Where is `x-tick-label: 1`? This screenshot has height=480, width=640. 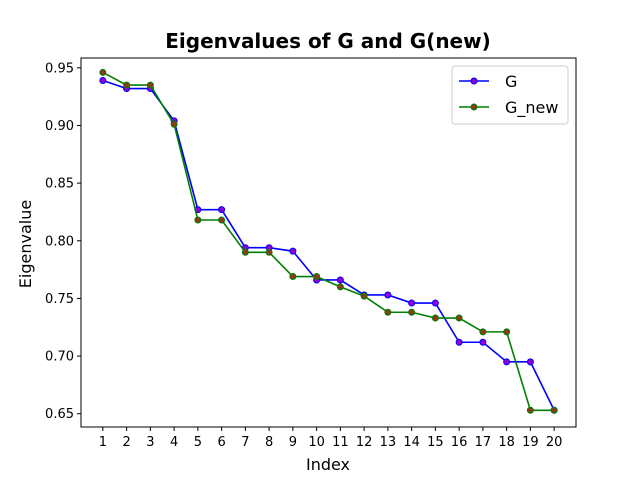 x-tick-label: 1 is located at coordinates (103, 442).